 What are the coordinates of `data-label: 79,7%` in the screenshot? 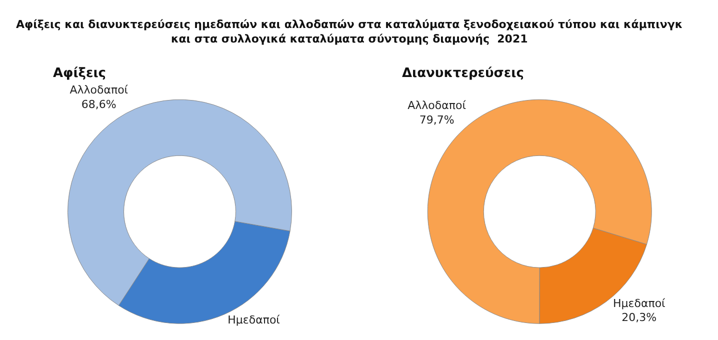 It's located at (436, 119).